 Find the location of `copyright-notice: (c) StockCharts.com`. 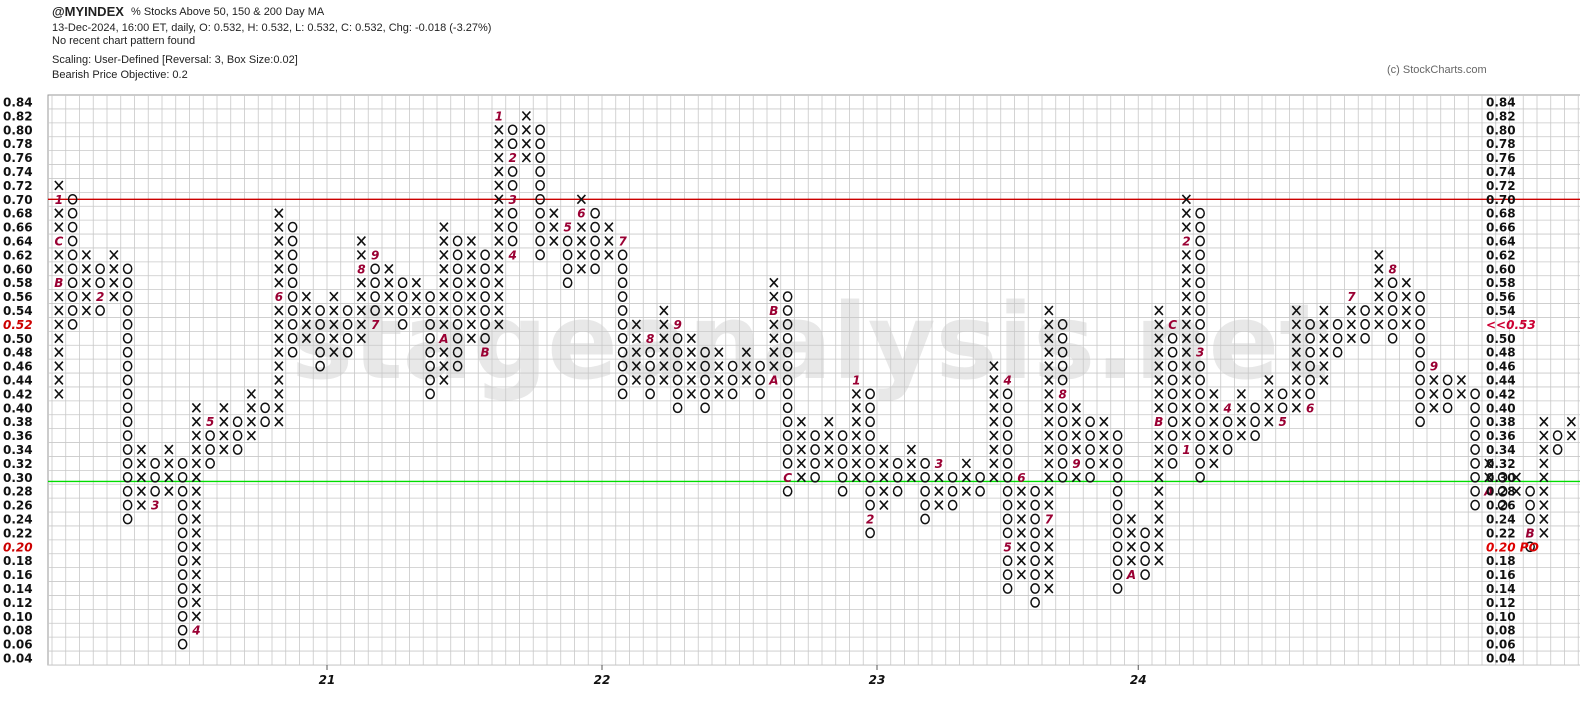

copyright-notice: (c) StockCharts.com is located at coordinates (1437, 70).